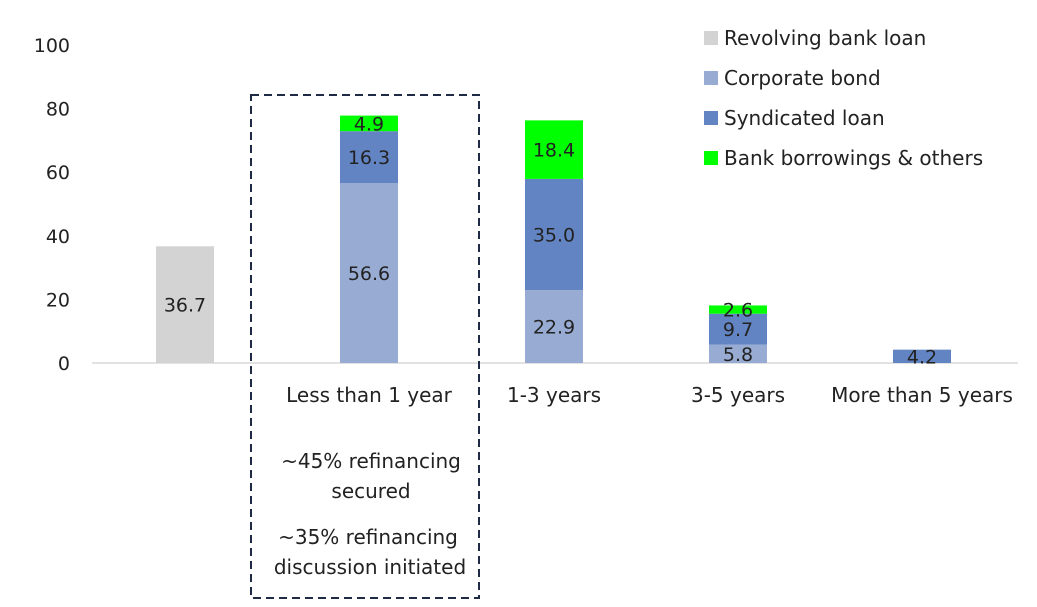 The image size is (1037, 607). I want to click on data-label: 16.3, so click(369, 158).